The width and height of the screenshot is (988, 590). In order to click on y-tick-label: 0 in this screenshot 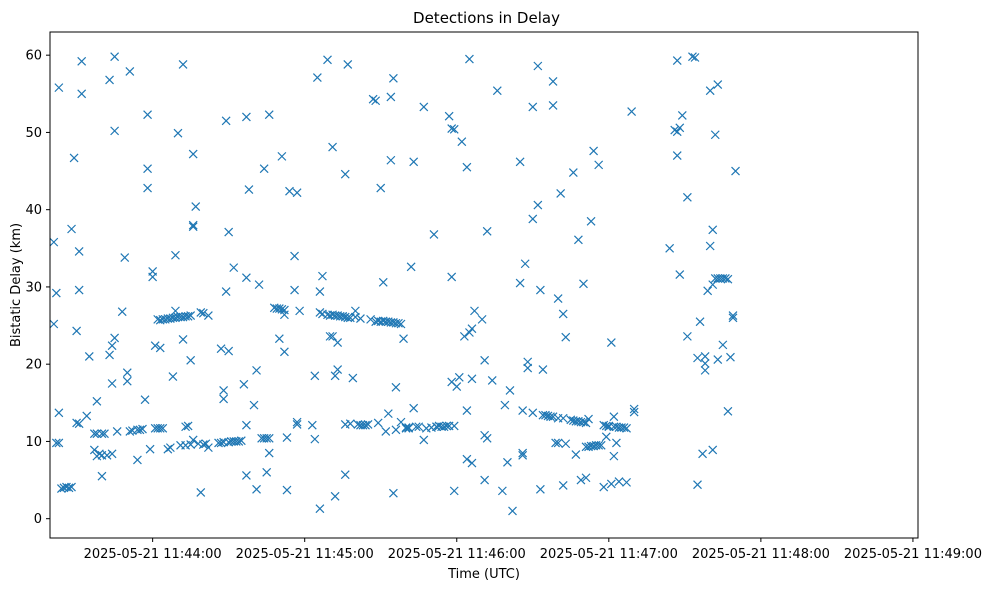, I will do `click(38, 519)`.